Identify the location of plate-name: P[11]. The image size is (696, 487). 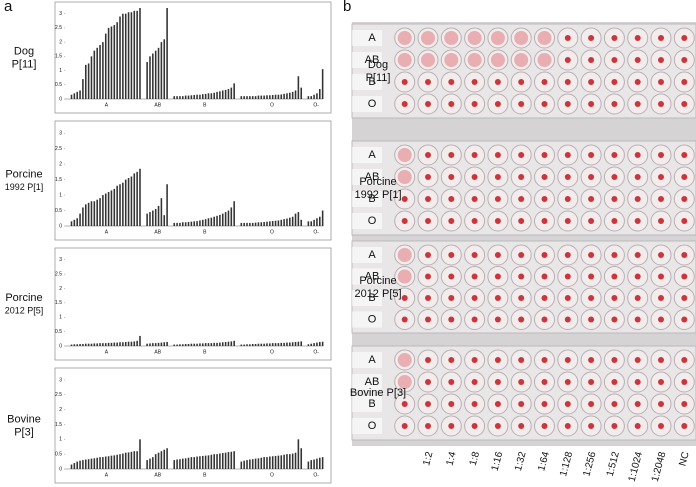
(378, 78).